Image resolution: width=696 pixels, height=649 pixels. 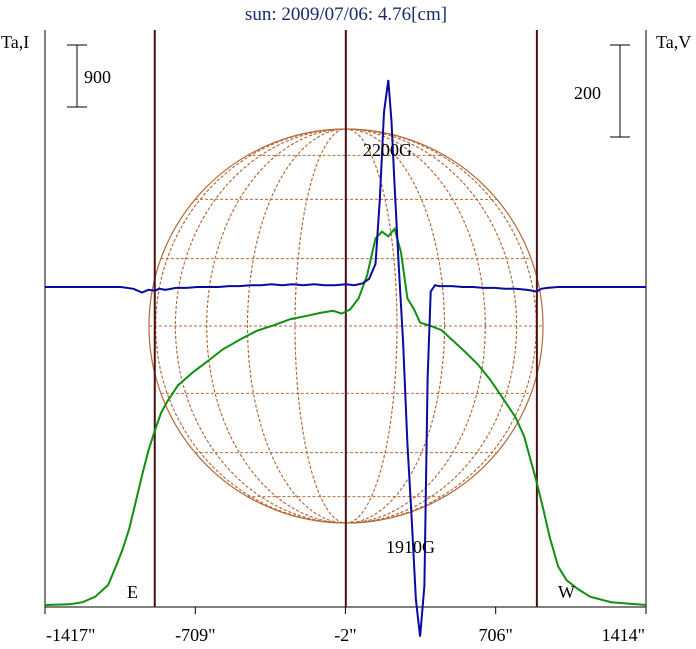 What do you see at coordinates (496, 635) in the screenshot?
I see `x-tick-label: 706"` at bounding box center [496, 635].